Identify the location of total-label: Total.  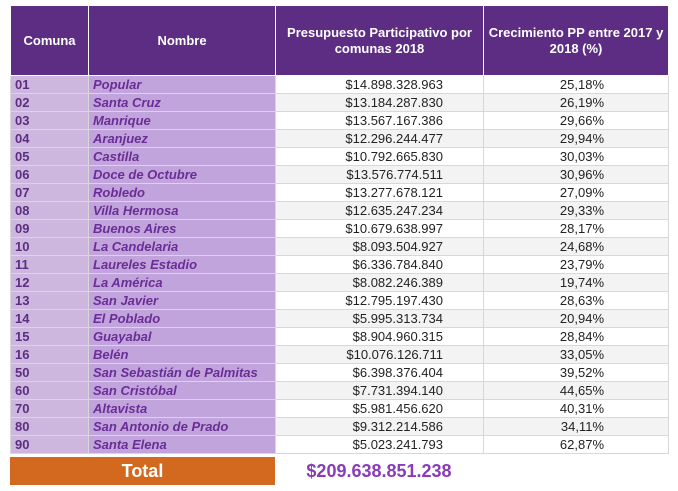
(142, 471).